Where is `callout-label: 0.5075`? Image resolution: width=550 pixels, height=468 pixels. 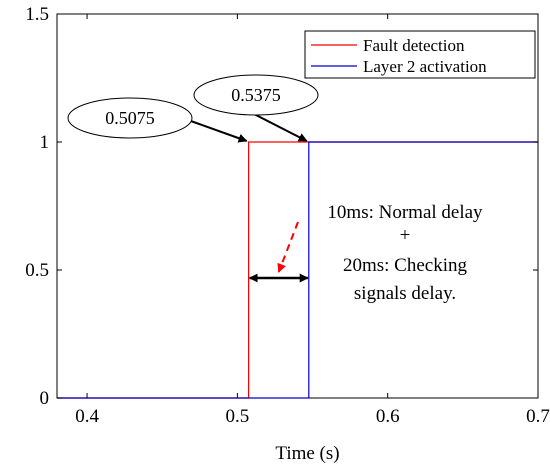 callout-label: 0.5075 is located at coordinates (130, 118).